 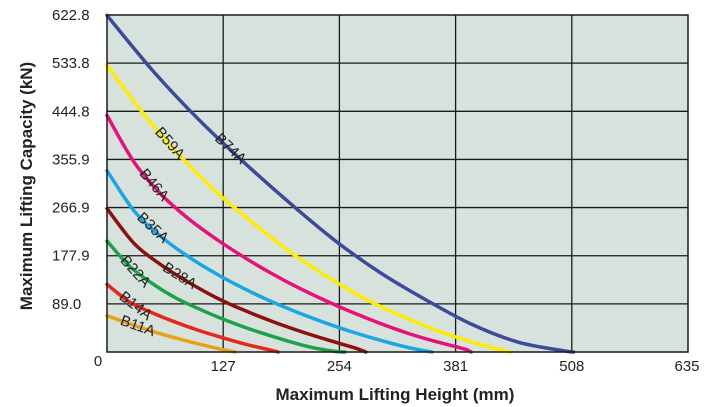 What do you see at coordinates (71, 63) in the screenshot?
I see `y-tick-label: 533.8` at bounding box center [71, 63].